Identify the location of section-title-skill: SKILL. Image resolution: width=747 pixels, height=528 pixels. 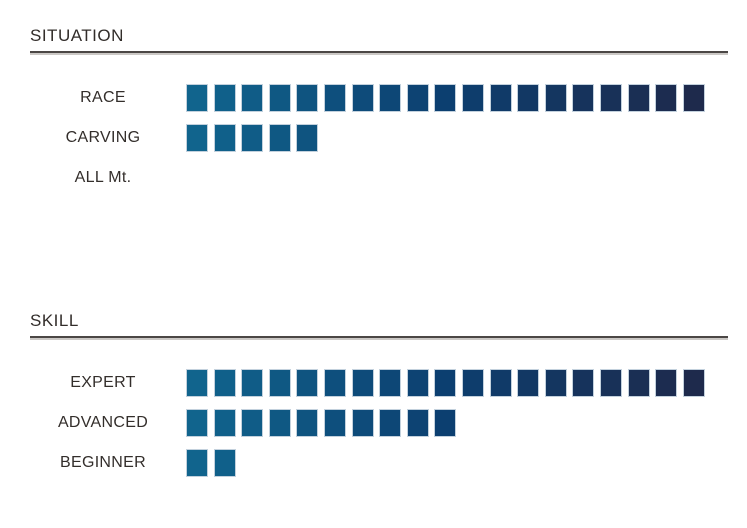
(54, 320).